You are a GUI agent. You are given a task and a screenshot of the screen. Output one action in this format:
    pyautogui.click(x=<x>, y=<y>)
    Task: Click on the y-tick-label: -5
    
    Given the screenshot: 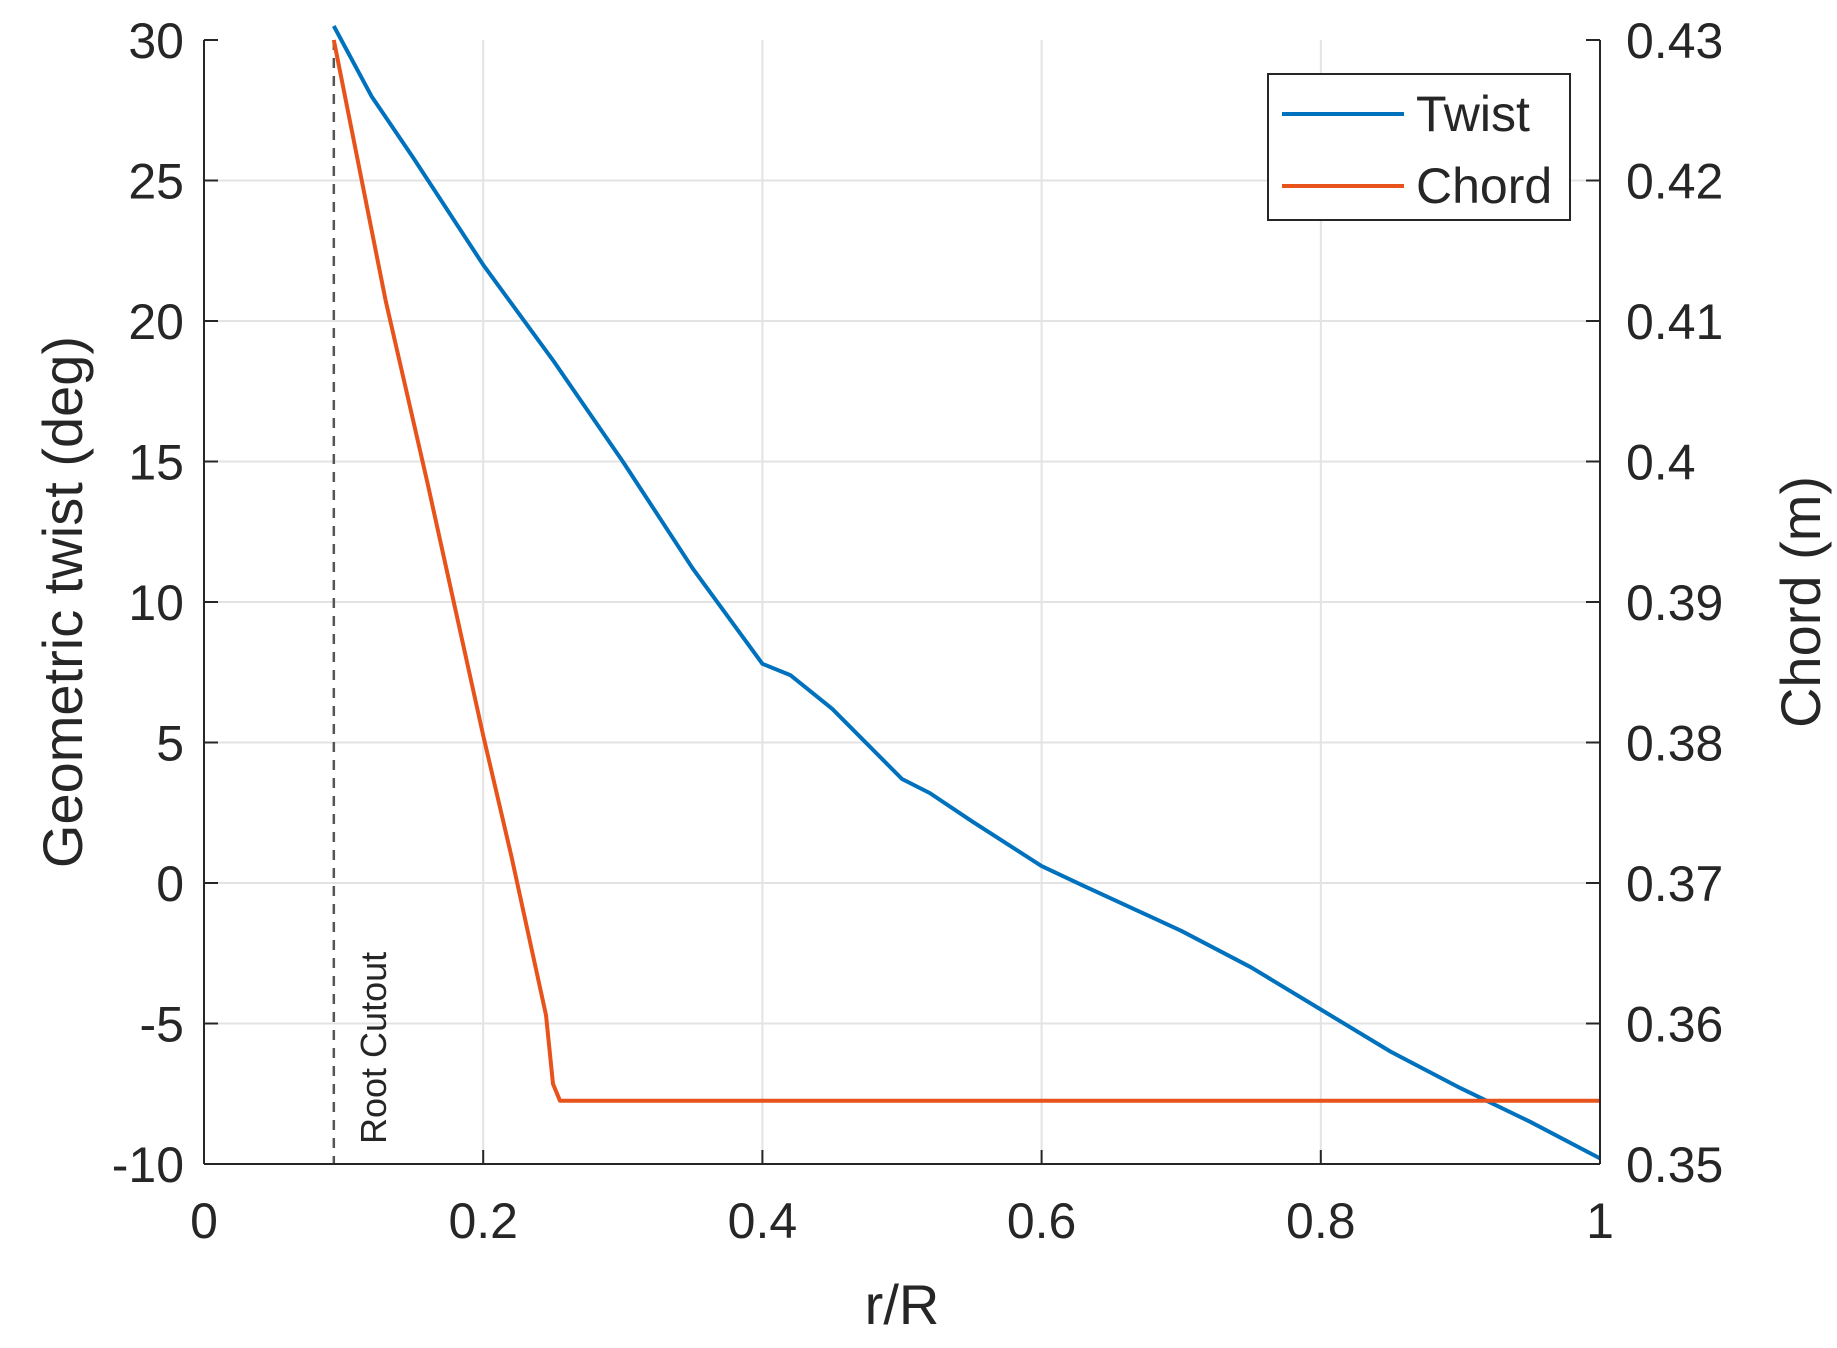 What is the action you would take?
    pyautogui.click(x=162, y=1025)
    